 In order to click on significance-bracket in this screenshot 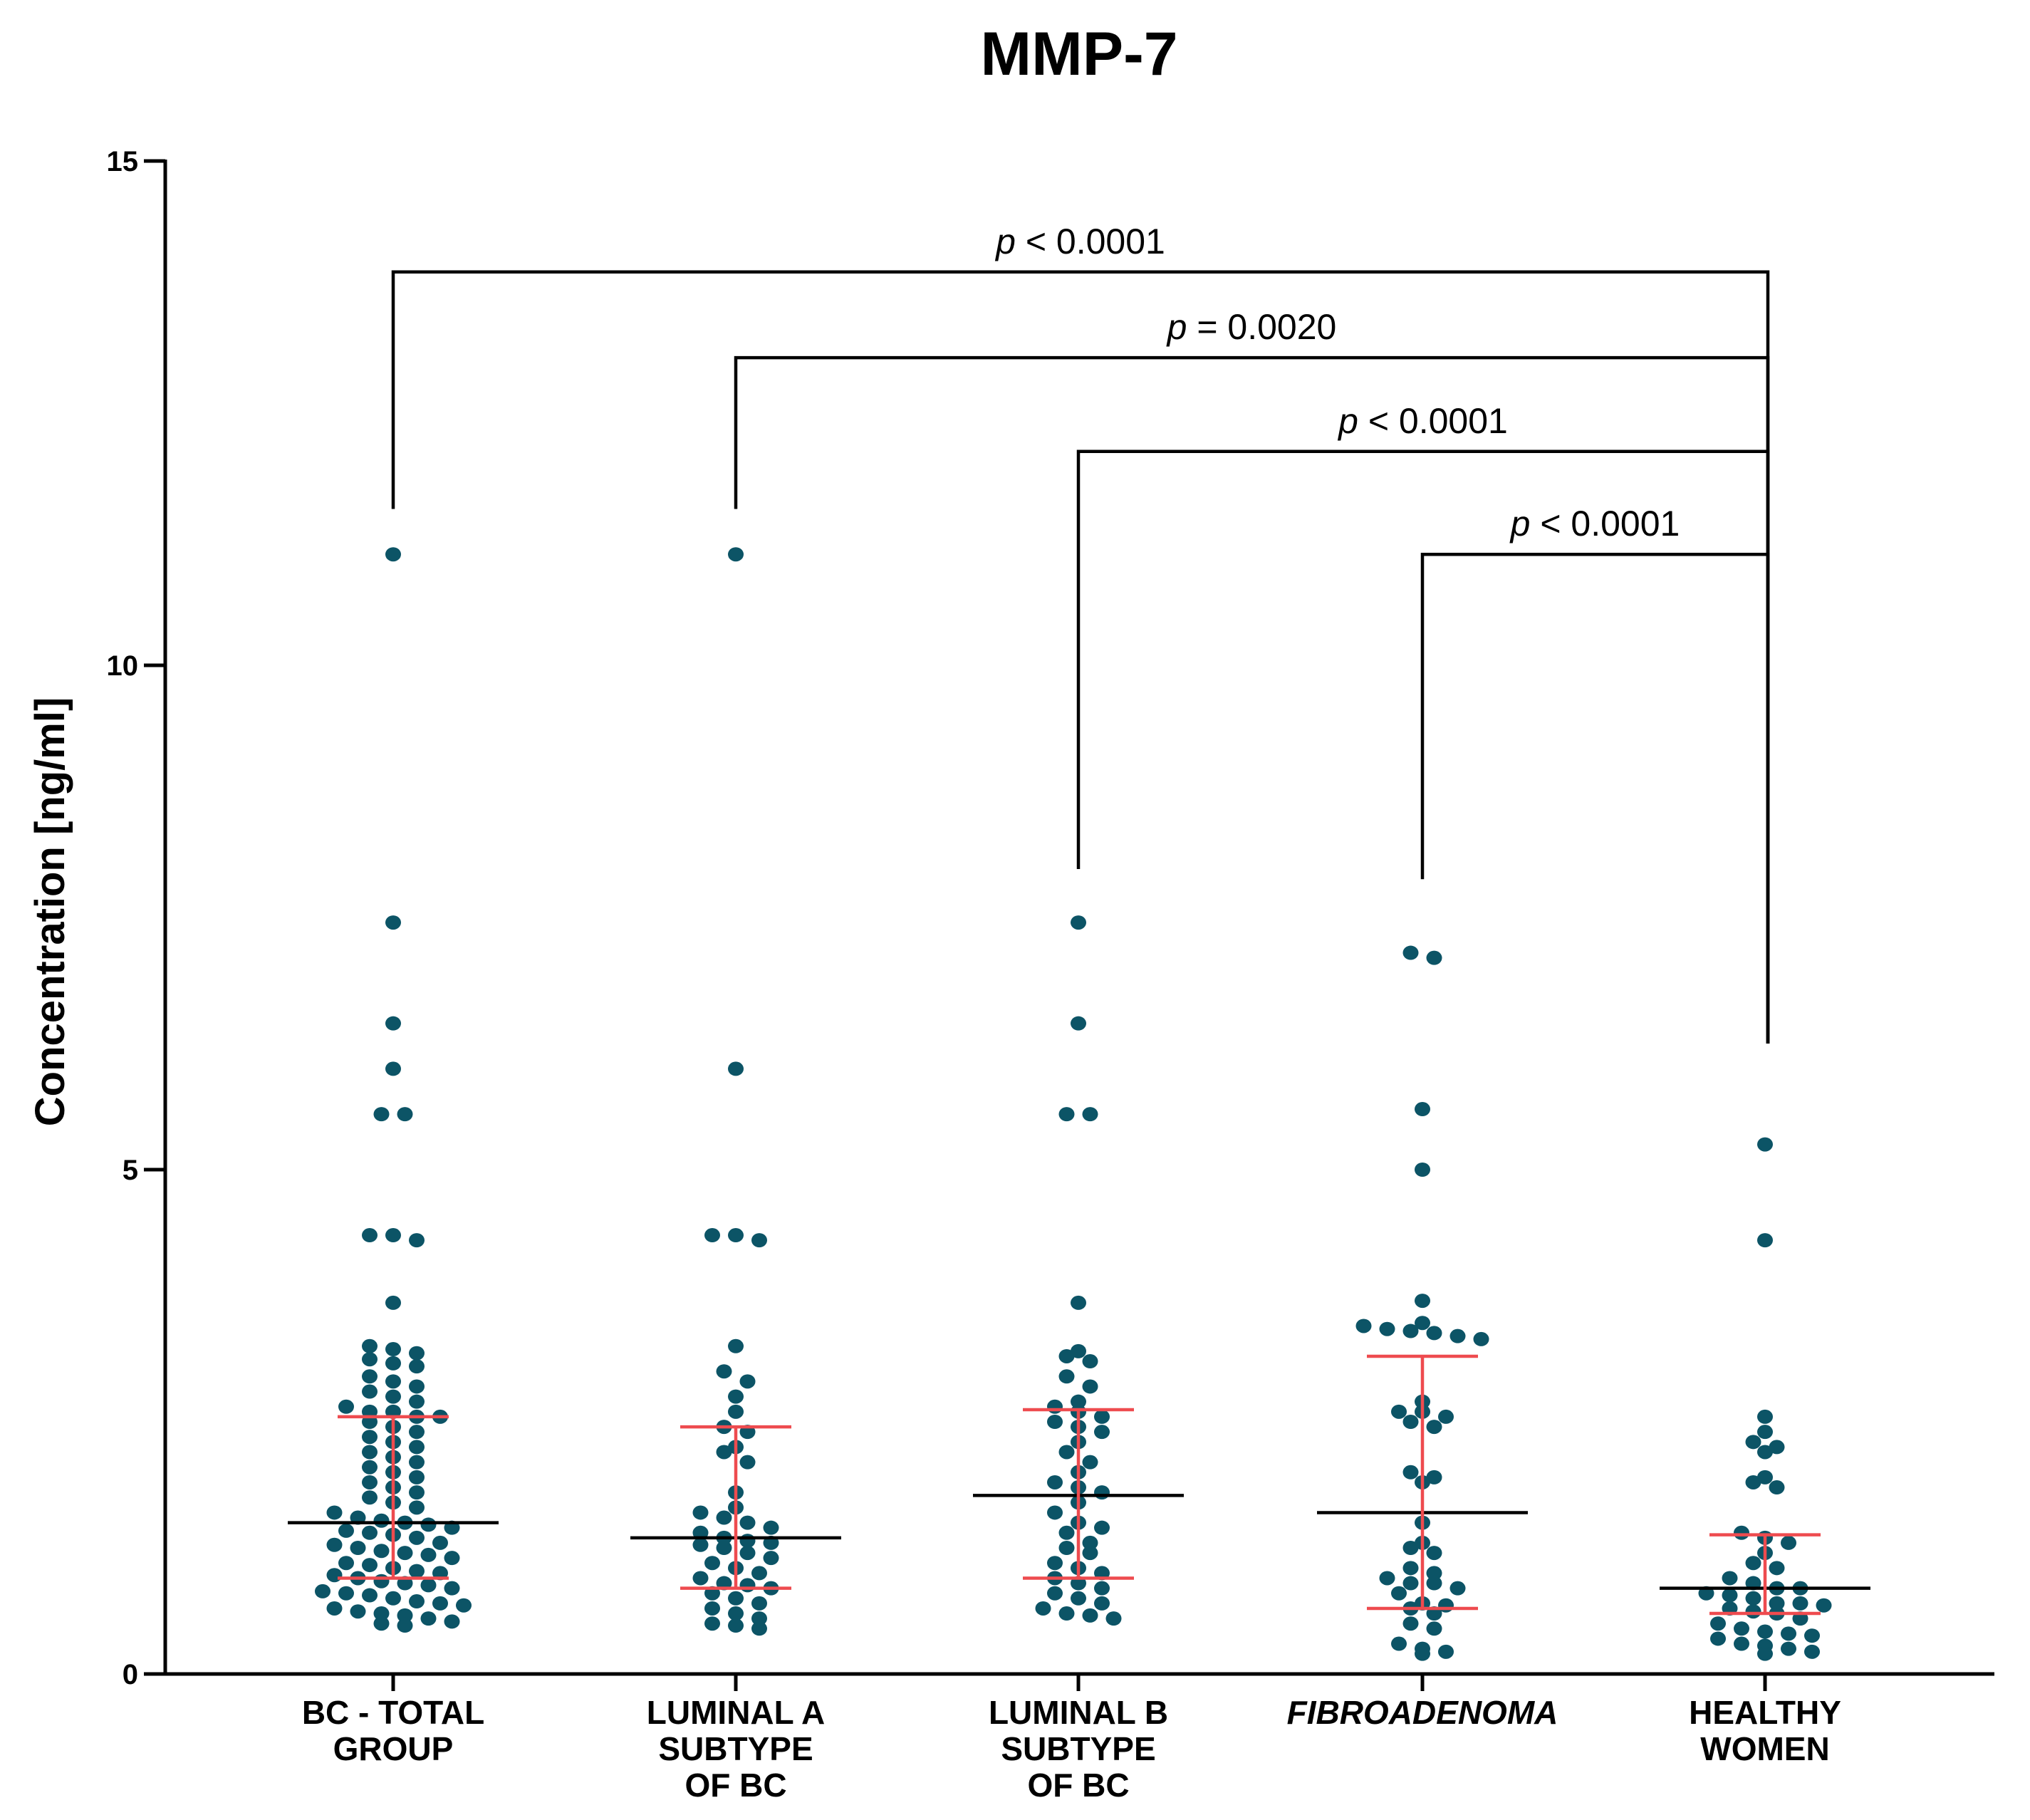, I will do `click(1595, 798)`.